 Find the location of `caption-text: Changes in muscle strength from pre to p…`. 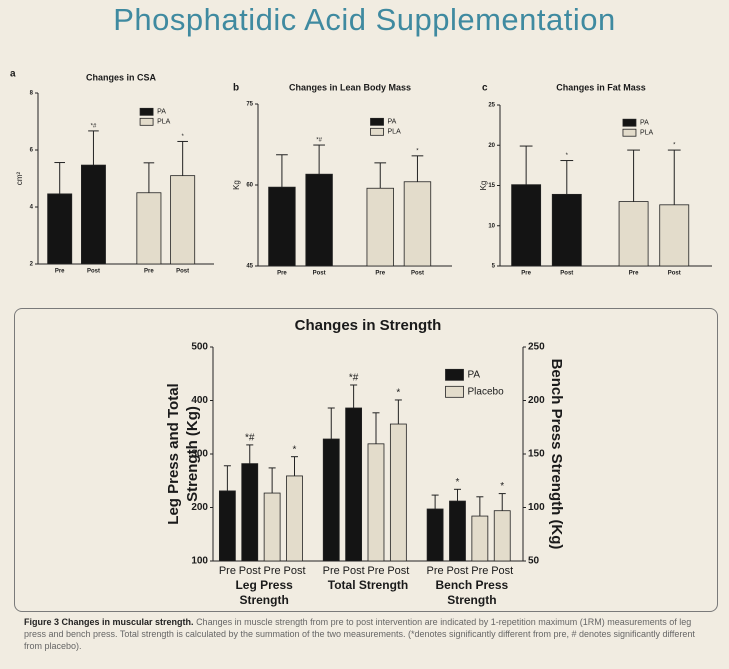

caption-text: Changes in muscle strength from pre to p… is located at coordinates (359, 634).